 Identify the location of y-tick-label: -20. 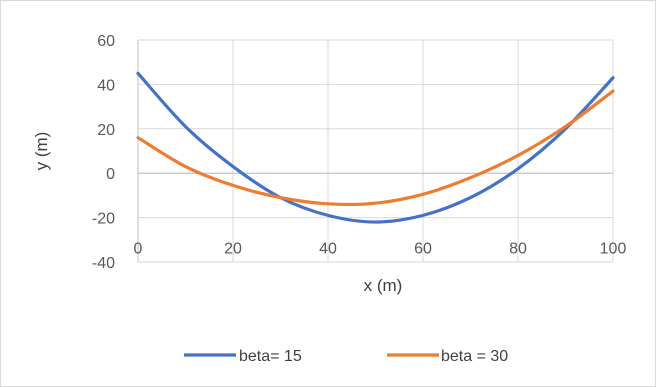
(103, 219).